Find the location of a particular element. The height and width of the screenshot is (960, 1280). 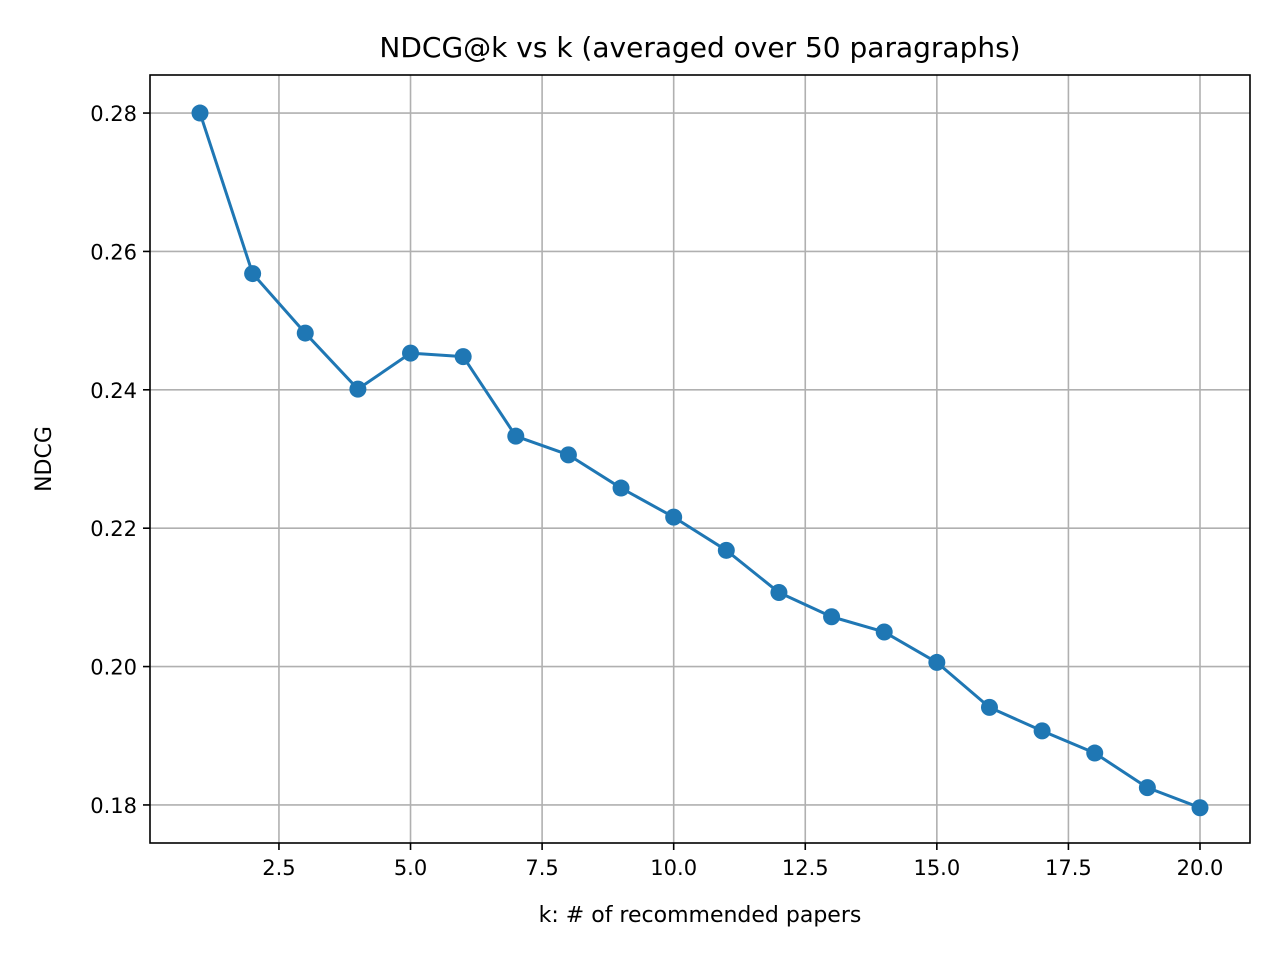

x-tick-label: 2.5 is located at coordinates (278, 868).